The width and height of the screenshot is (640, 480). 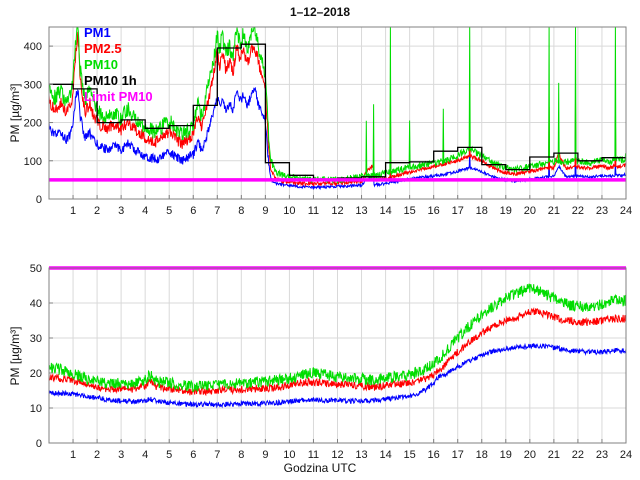 I want to click on y-tick-label: 50, so click(x=36, y=269).